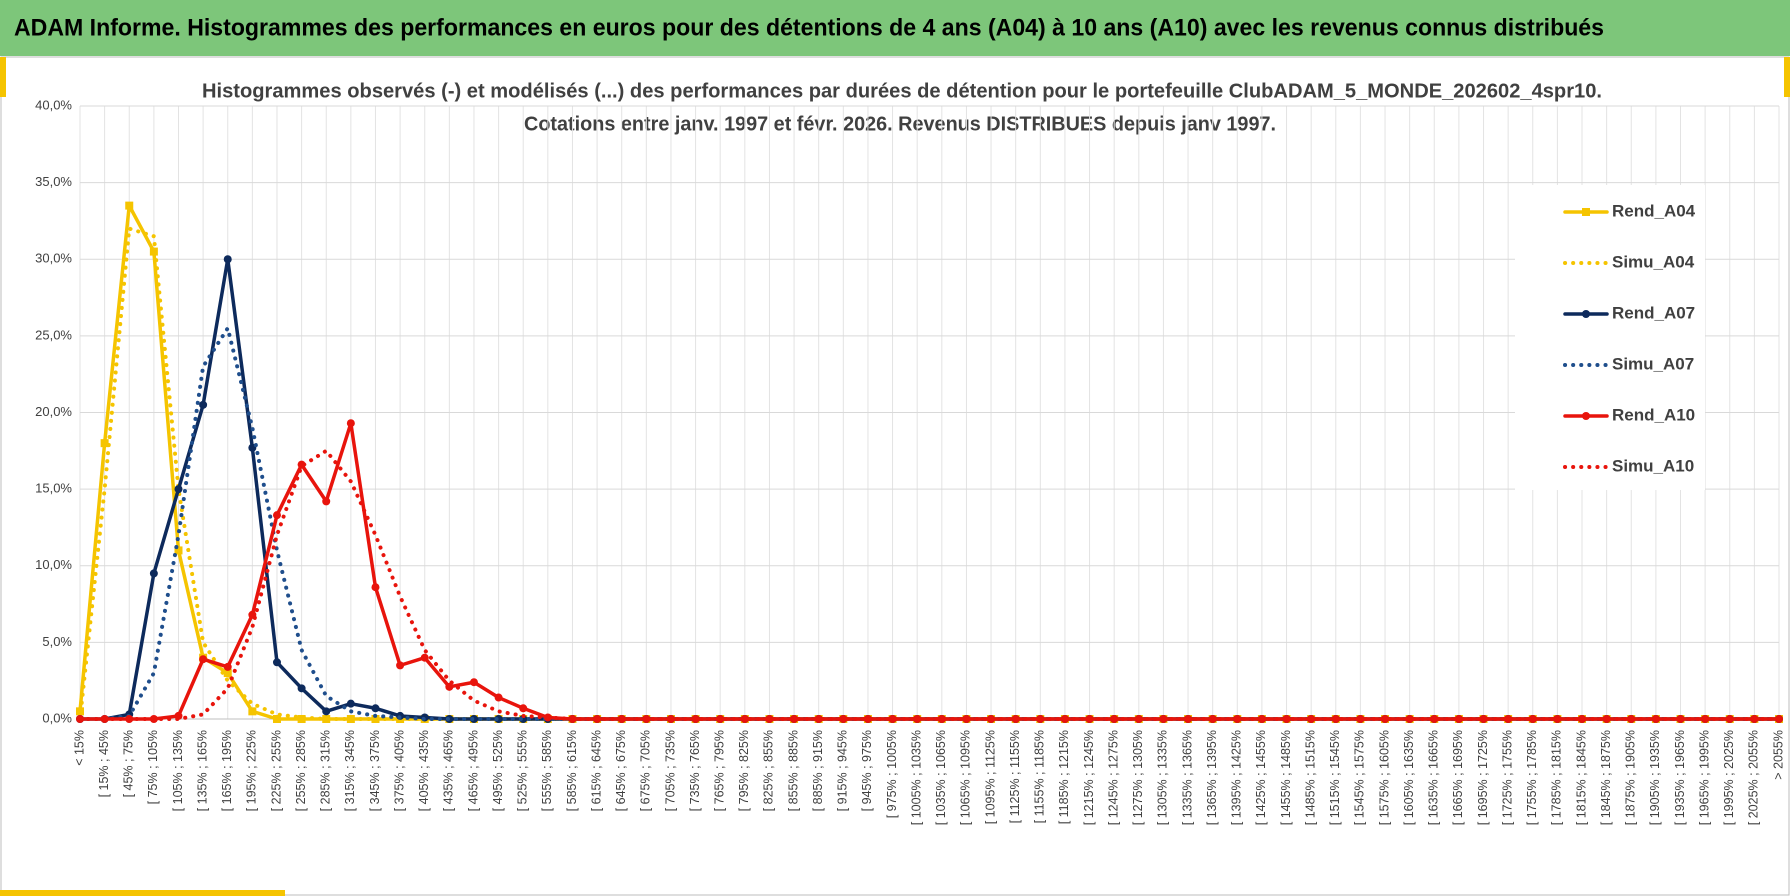 The width and height of the screenshot is (1790, 896). I want to click on x-tick-label: [ 465% ; 495%, so click(473, 770).